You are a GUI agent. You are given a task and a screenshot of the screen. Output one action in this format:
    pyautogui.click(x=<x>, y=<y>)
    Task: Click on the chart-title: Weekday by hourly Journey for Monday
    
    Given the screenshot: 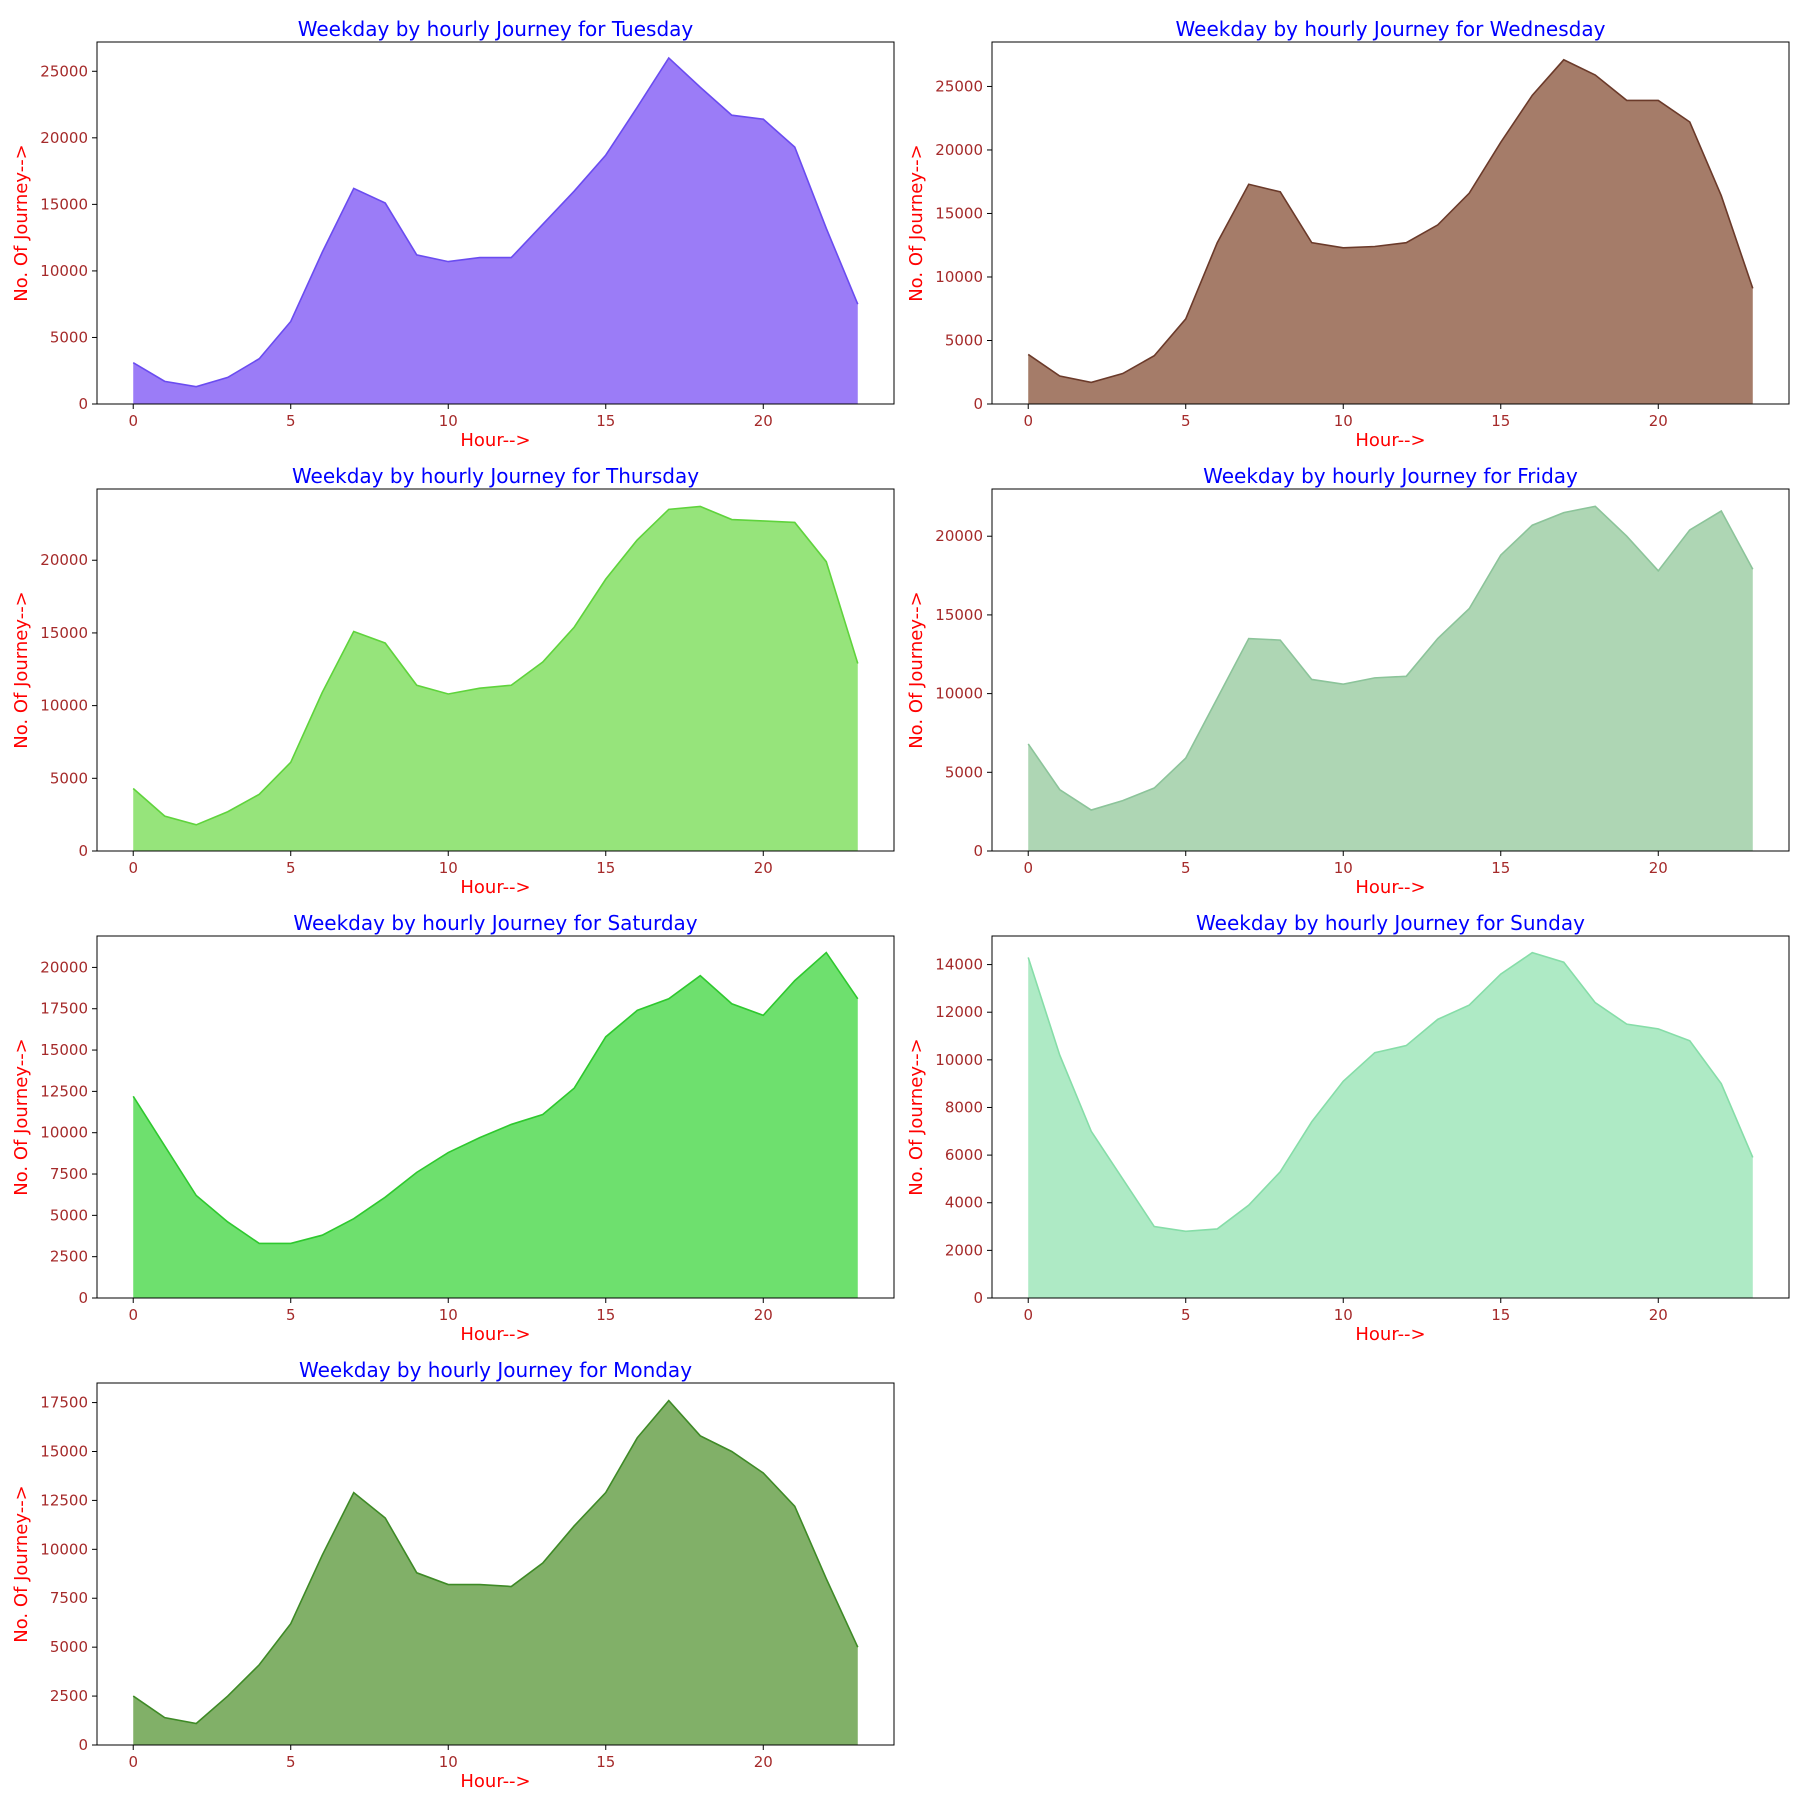 What is the action you would take?
    pyautogui.click(x=495, y=1370)
    